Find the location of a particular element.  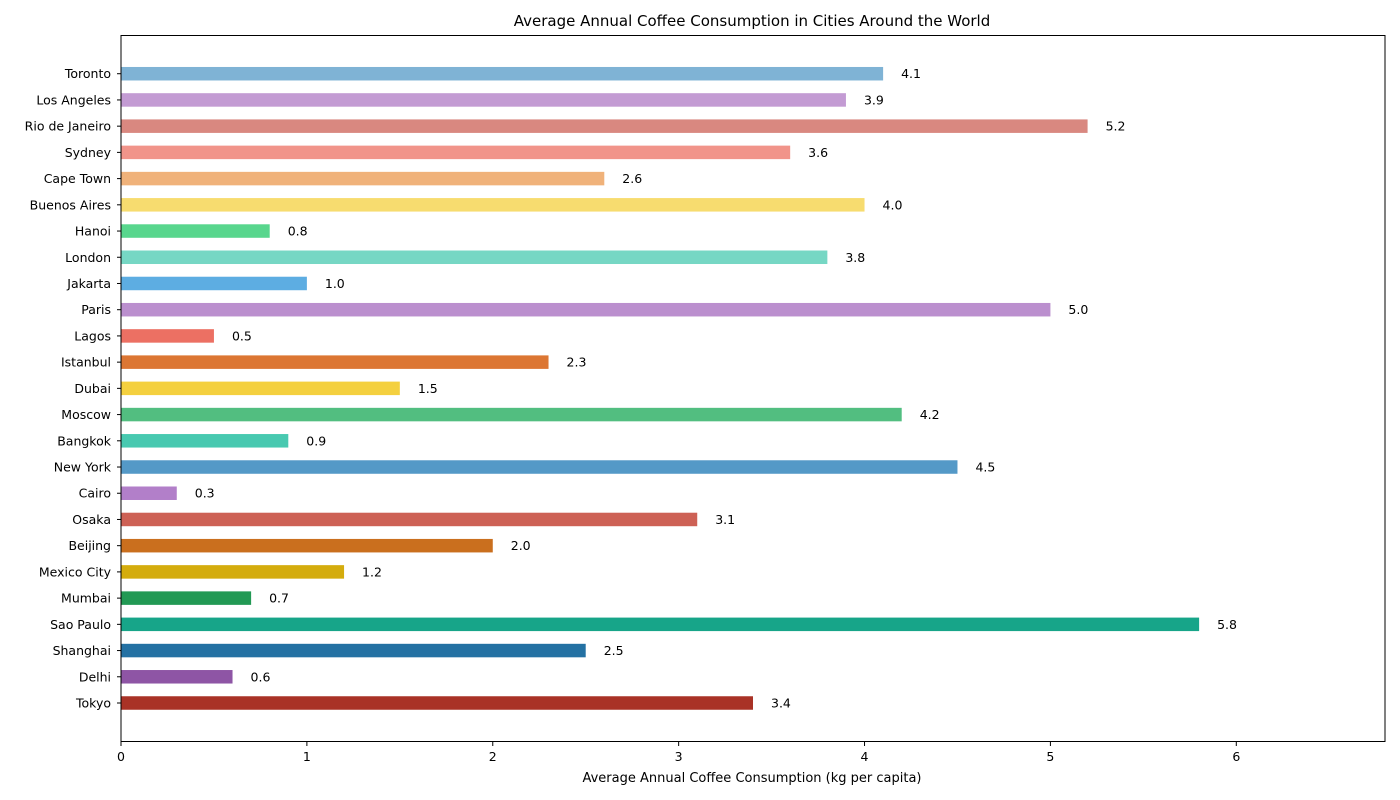

data-label: 2.5 is located at coordinates (614, 650).